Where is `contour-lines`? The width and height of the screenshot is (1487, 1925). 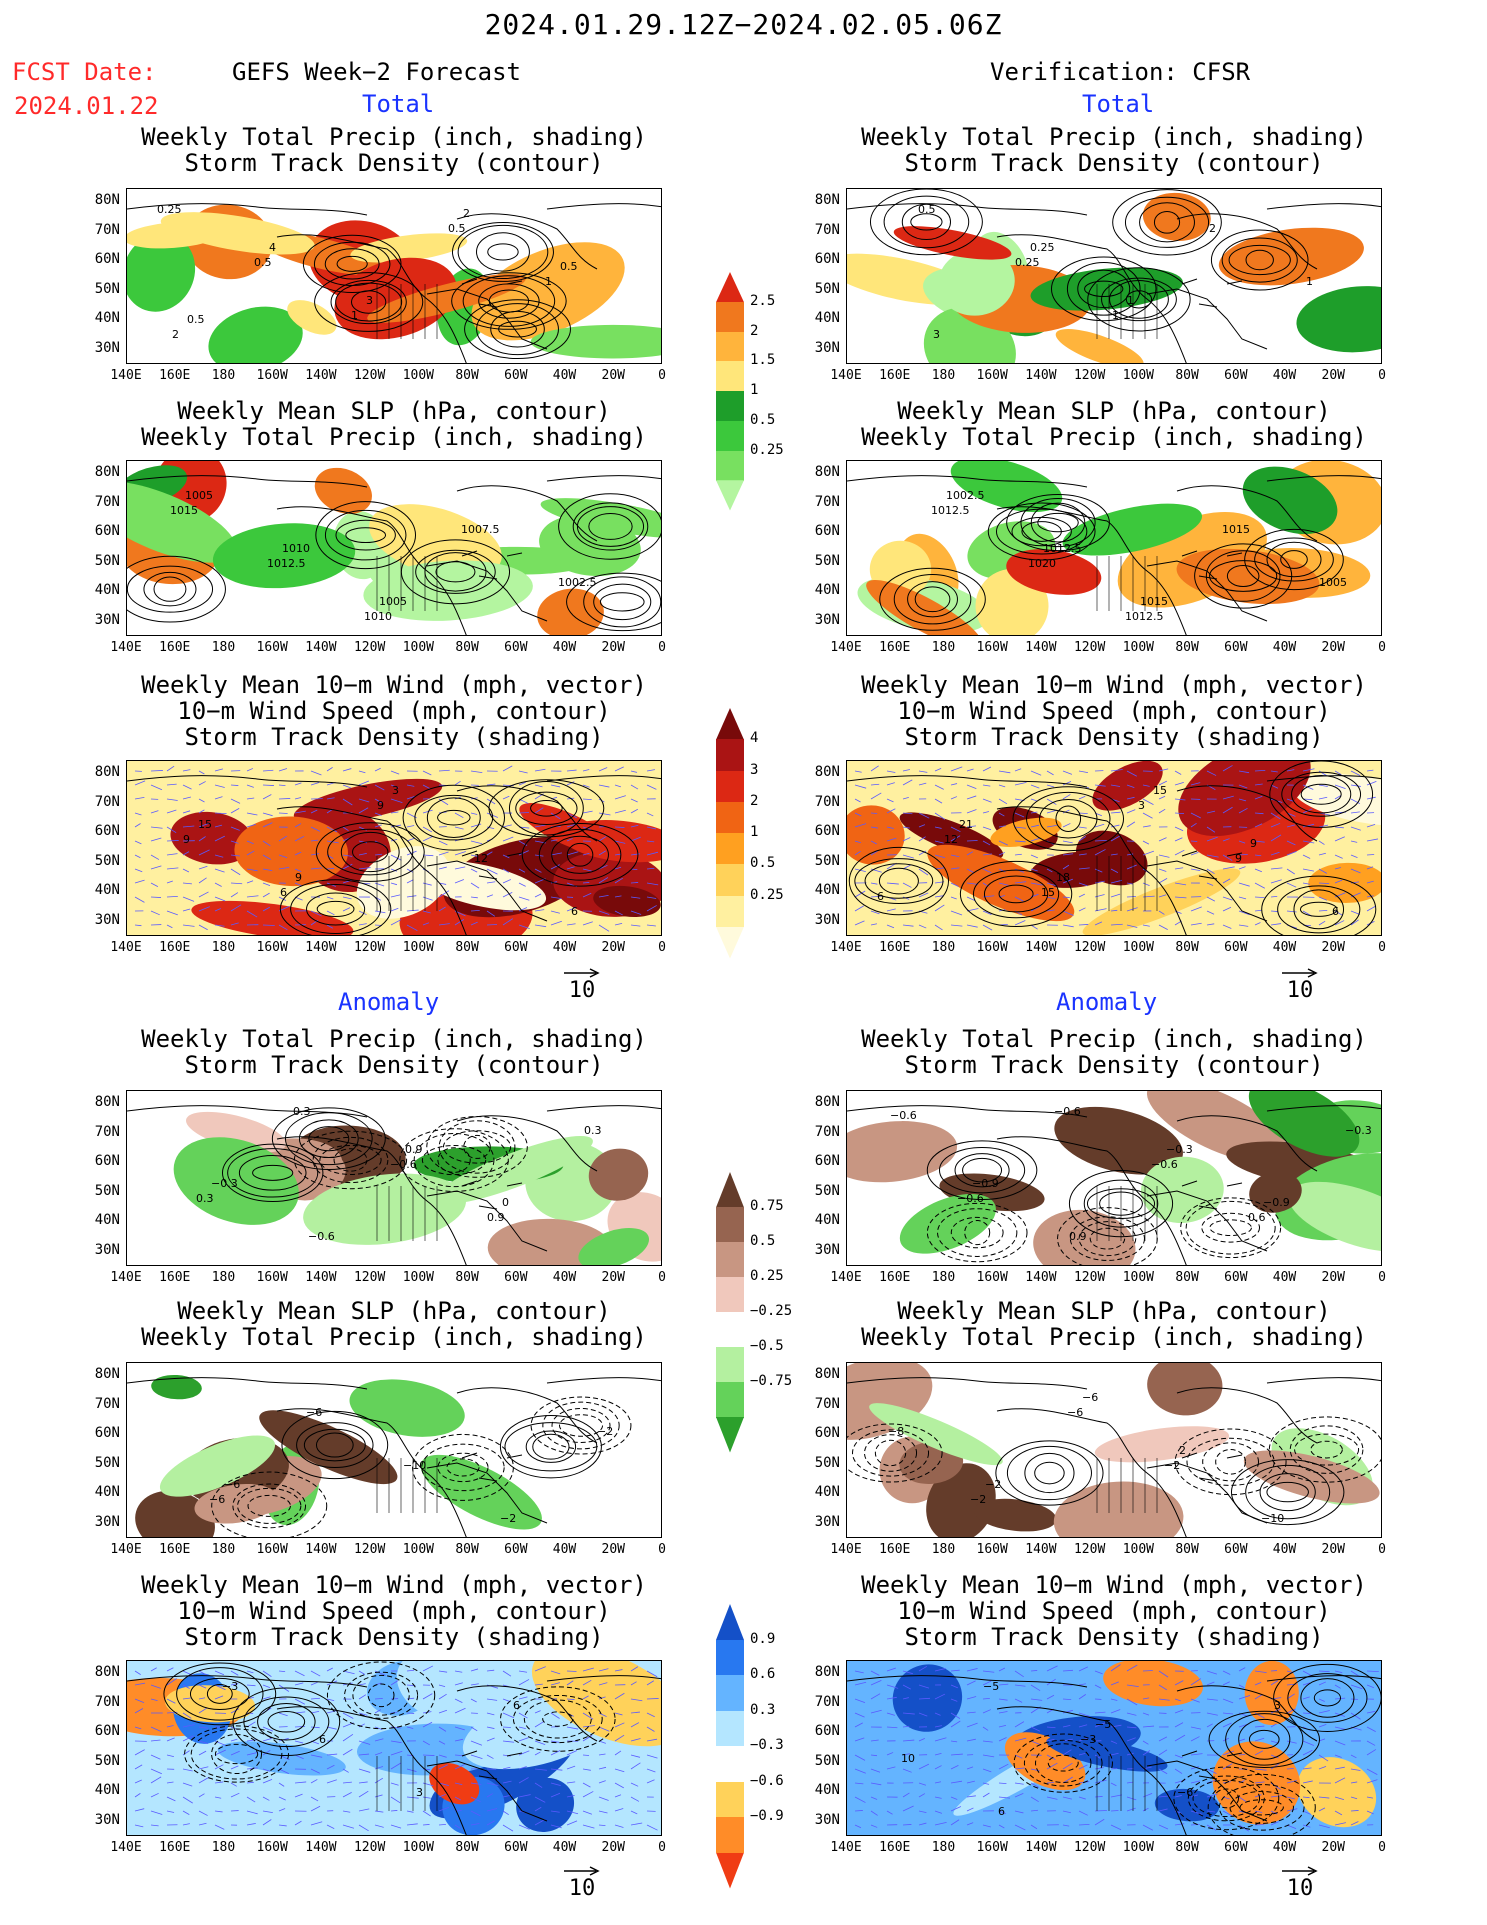
contour-lines is located at coordinates (1114, 1471).